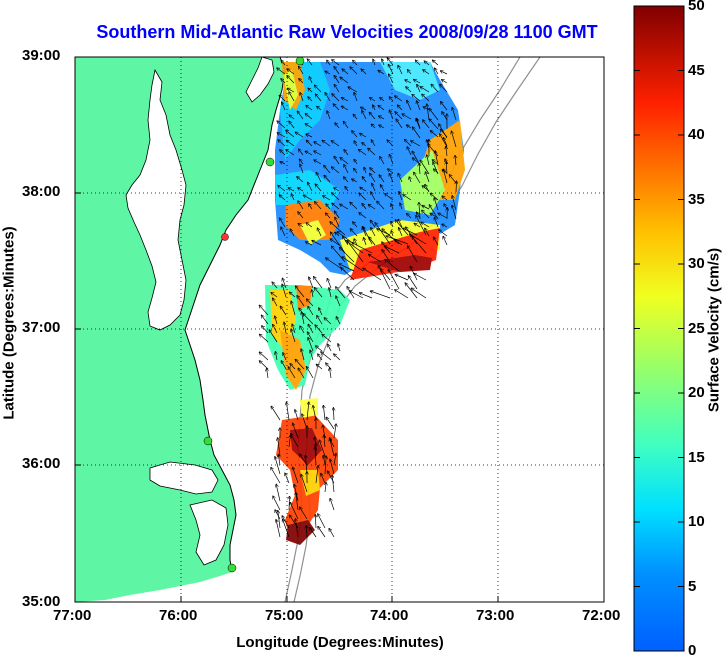  Describe the element at coordinates (41, 463) in the screenshot. I see `y-tick-label: 36:00` at that location.